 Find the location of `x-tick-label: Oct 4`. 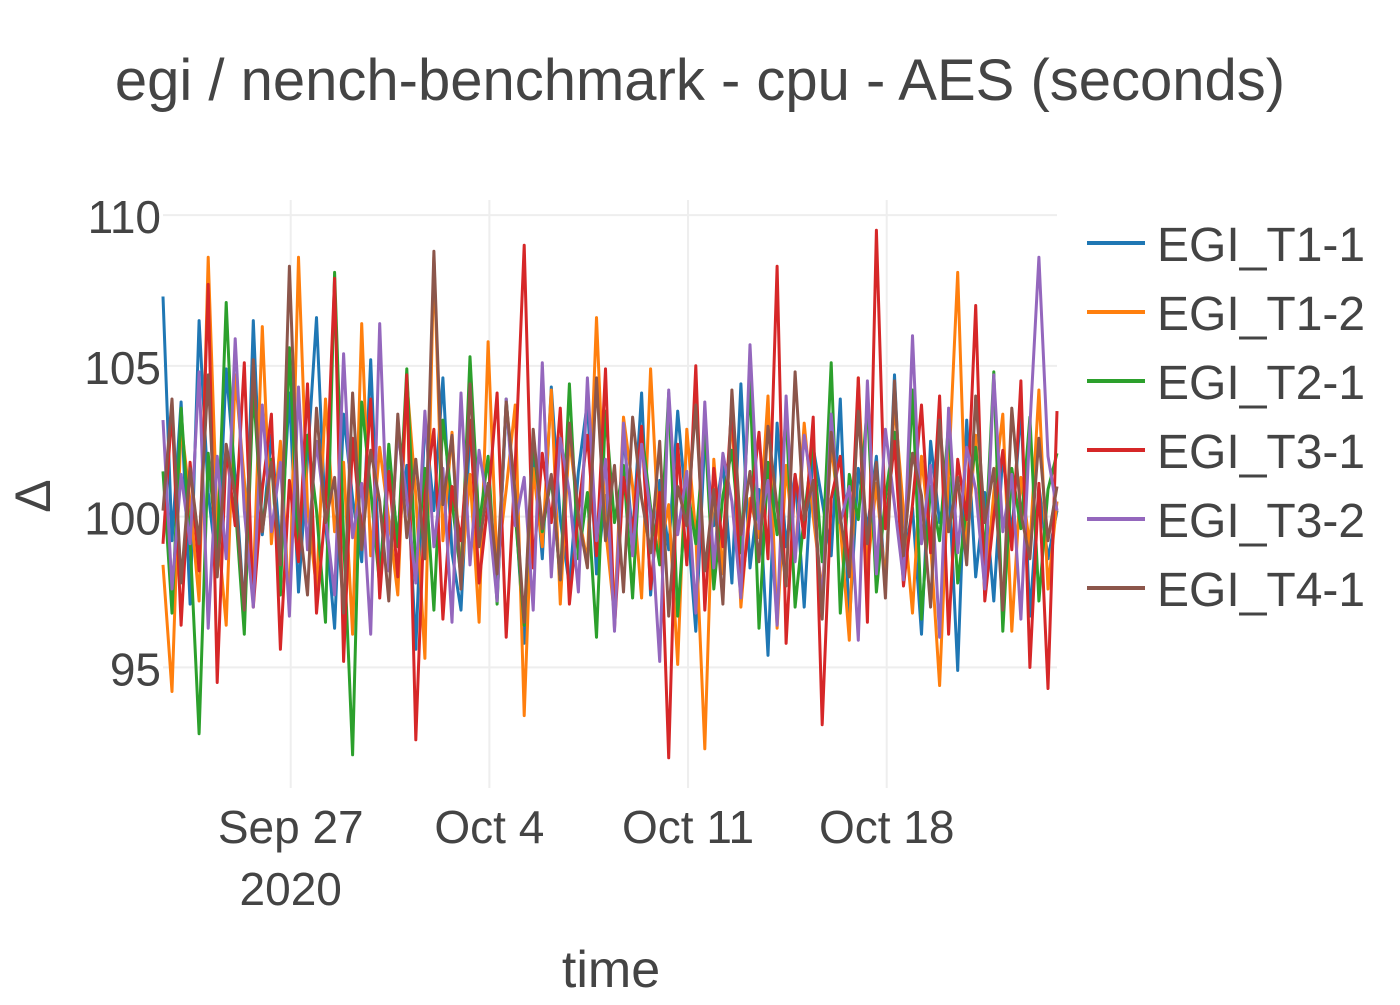

x-tick-label: Oct 4 is located at coordinates (489, 827).